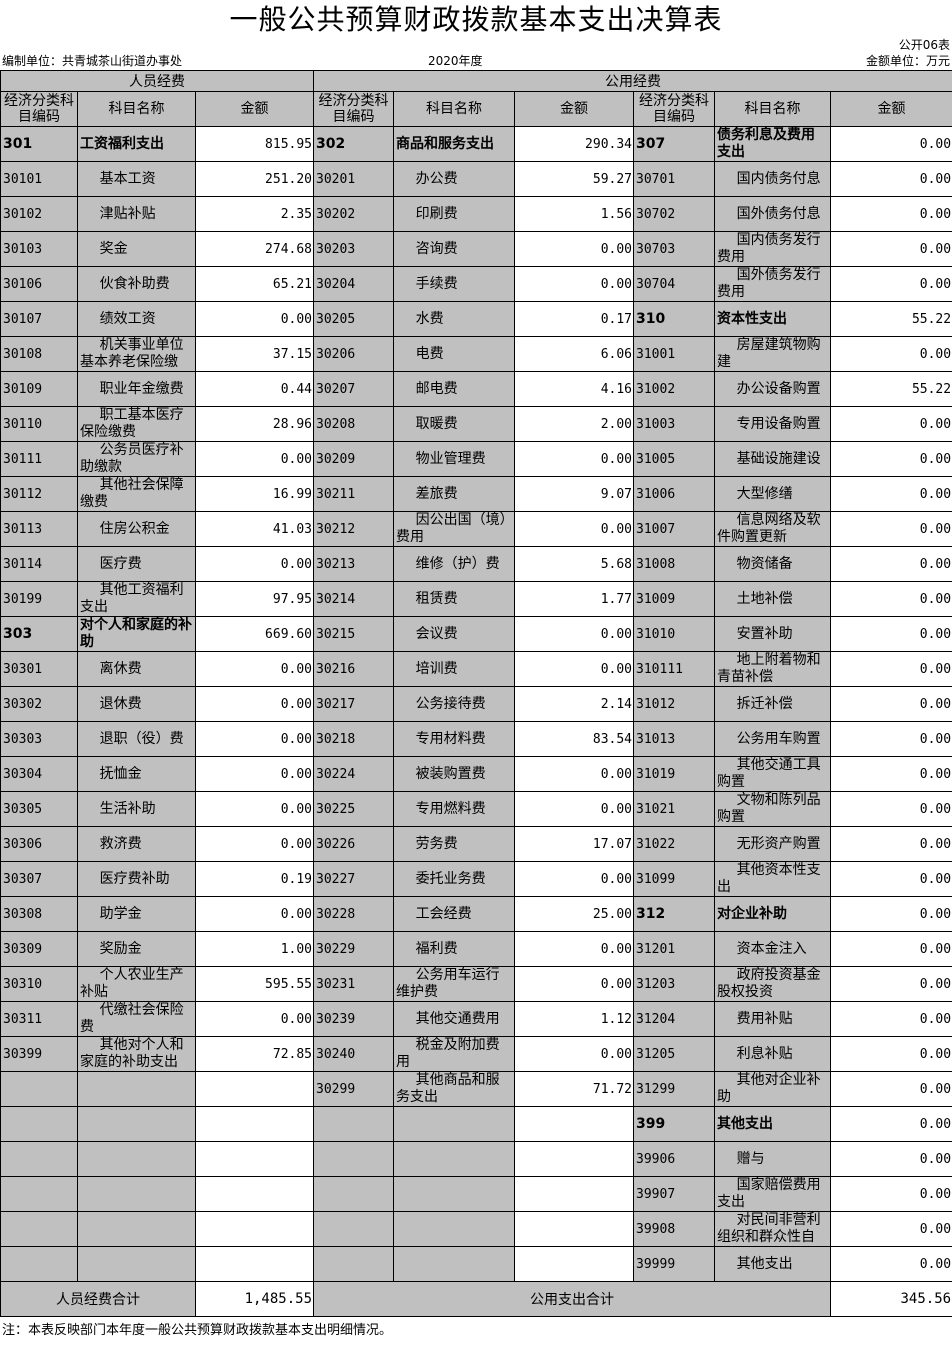  What do you see at coordinates (39, 424) in the screenshot?
I see `item-code: 30110` at bounding box center [39, 424].